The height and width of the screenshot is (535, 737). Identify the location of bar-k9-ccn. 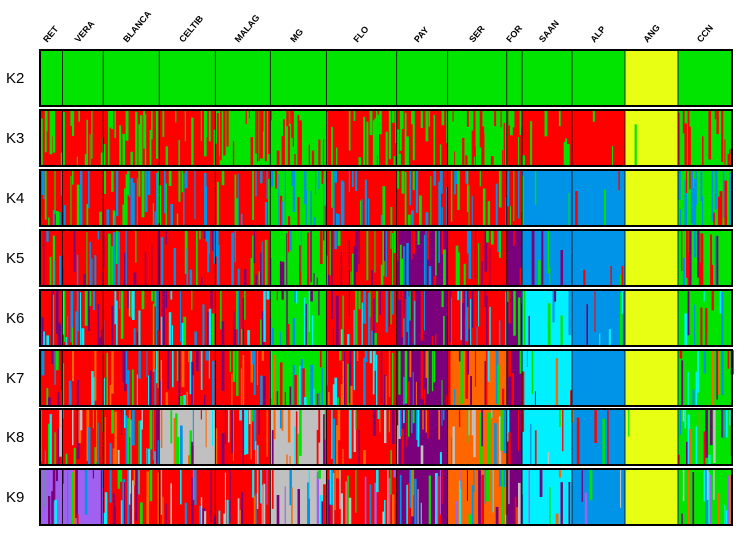
(704, 497).